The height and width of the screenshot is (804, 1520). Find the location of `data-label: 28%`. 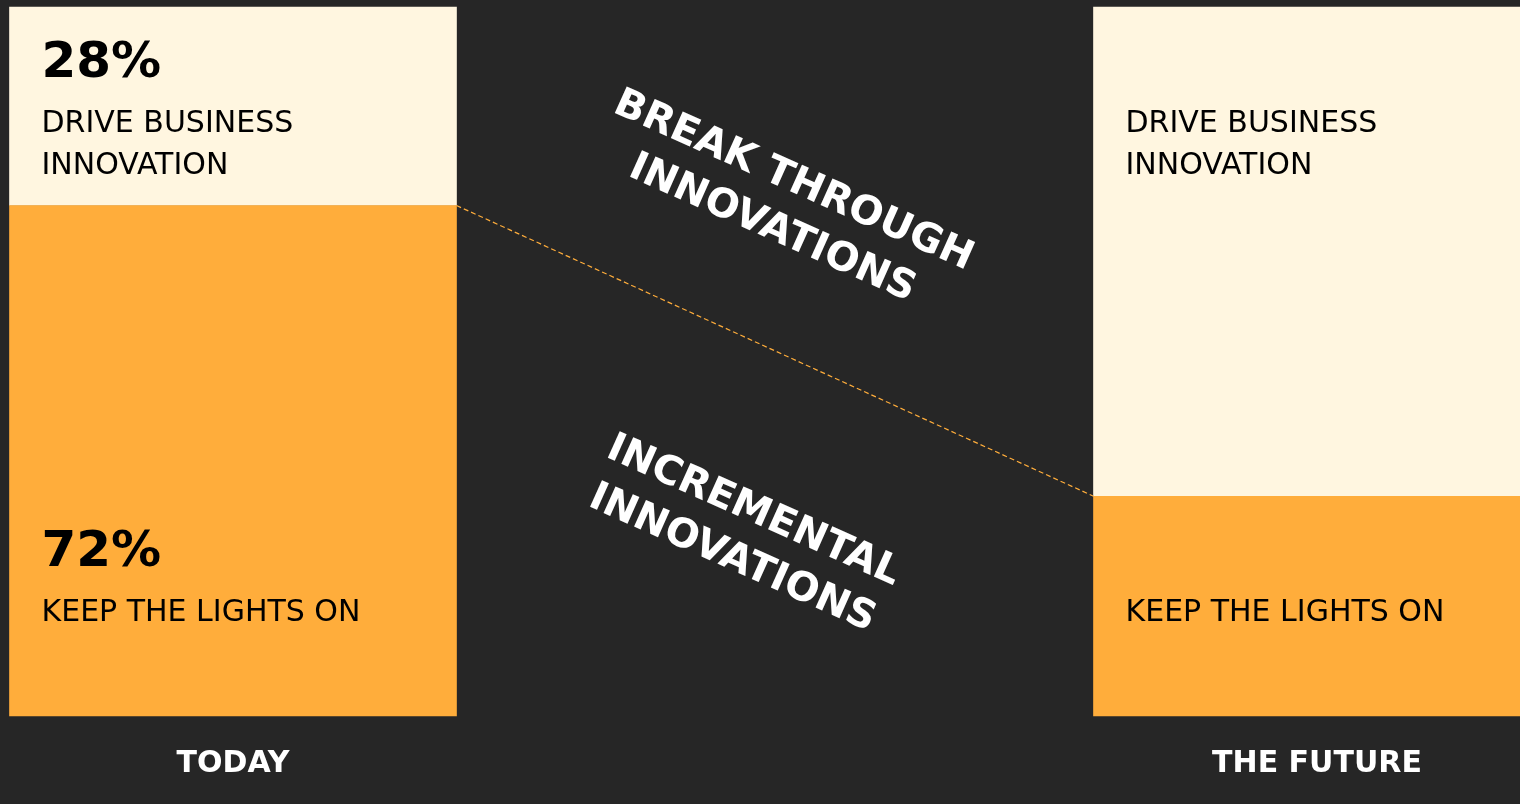

data-label: 28% is located at coordinates (101, 60).